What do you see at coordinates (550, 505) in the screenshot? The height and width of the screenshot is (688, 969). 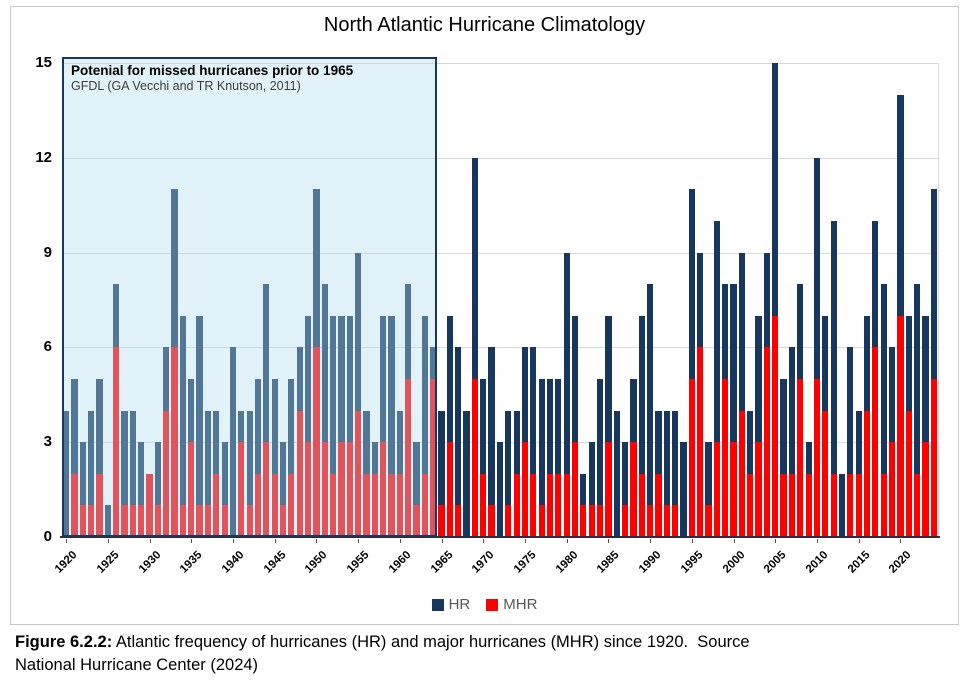 I see `mhr-bar-1978` at bounding box center [550, 505].